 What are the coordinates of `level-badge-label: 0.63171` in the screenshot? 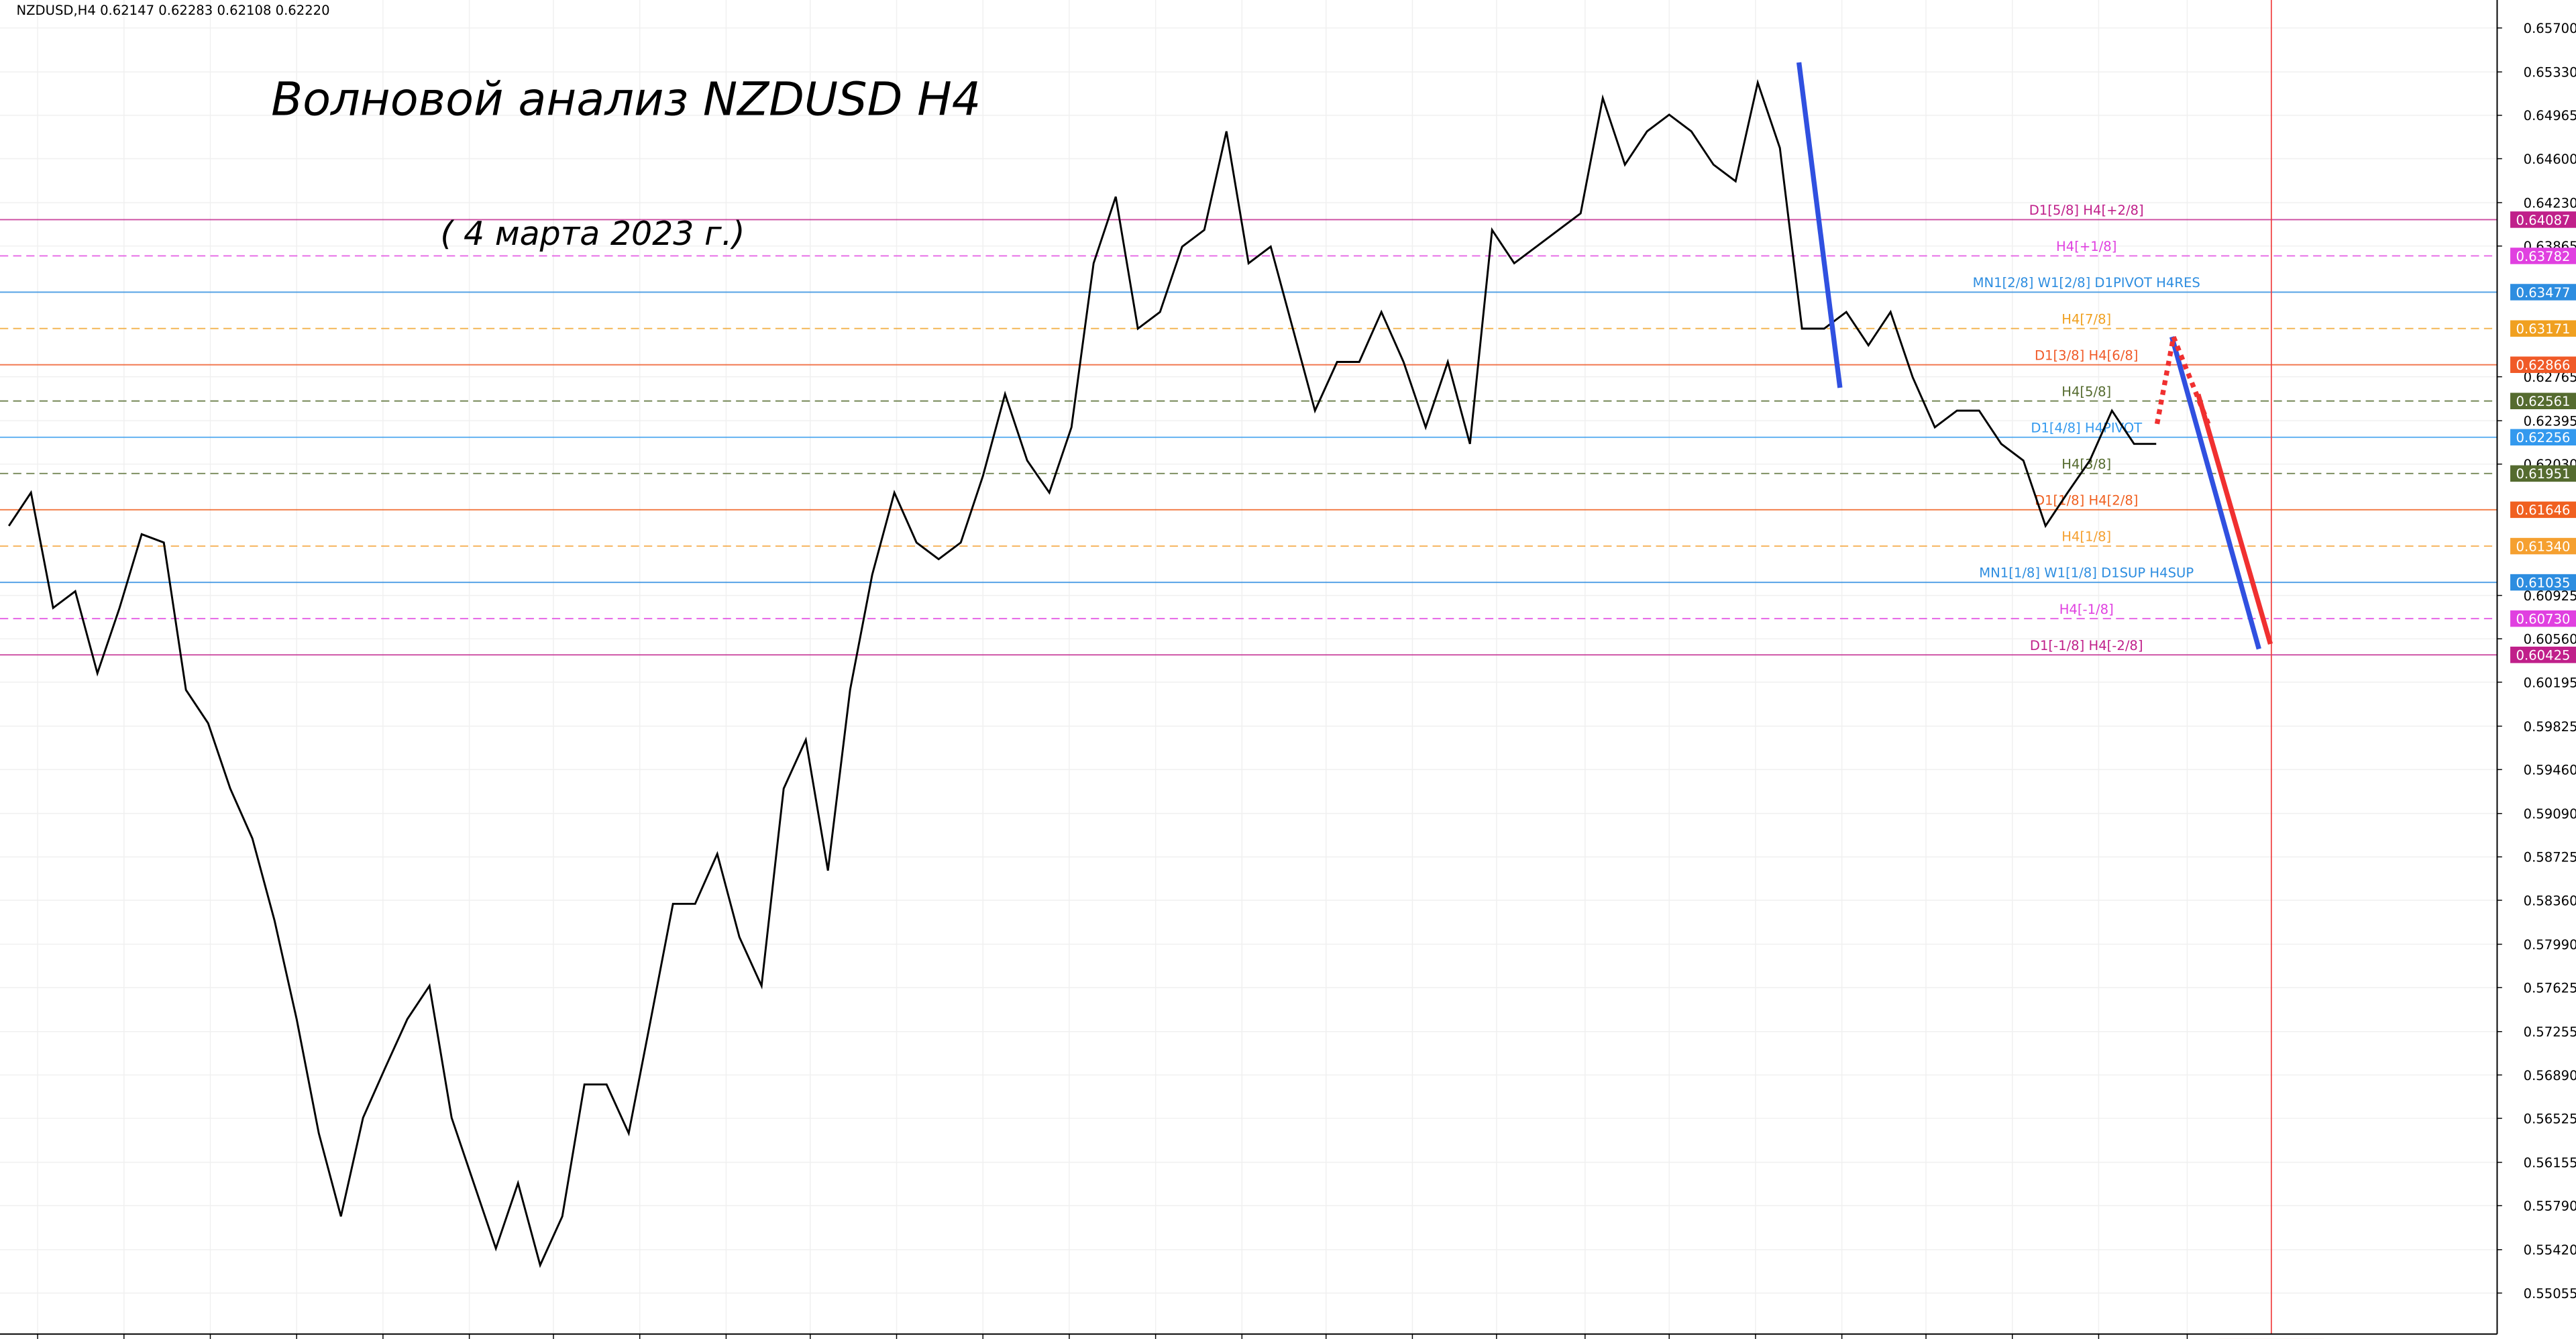 It's located at (2543, 329).